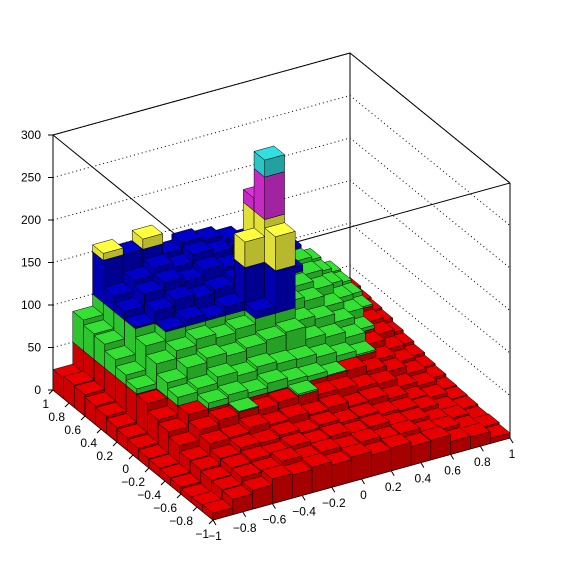 Image resolution: width=567 pixels, height=567 pixels. I want to click on y-tick-label: −0.2, so click(133, 482).